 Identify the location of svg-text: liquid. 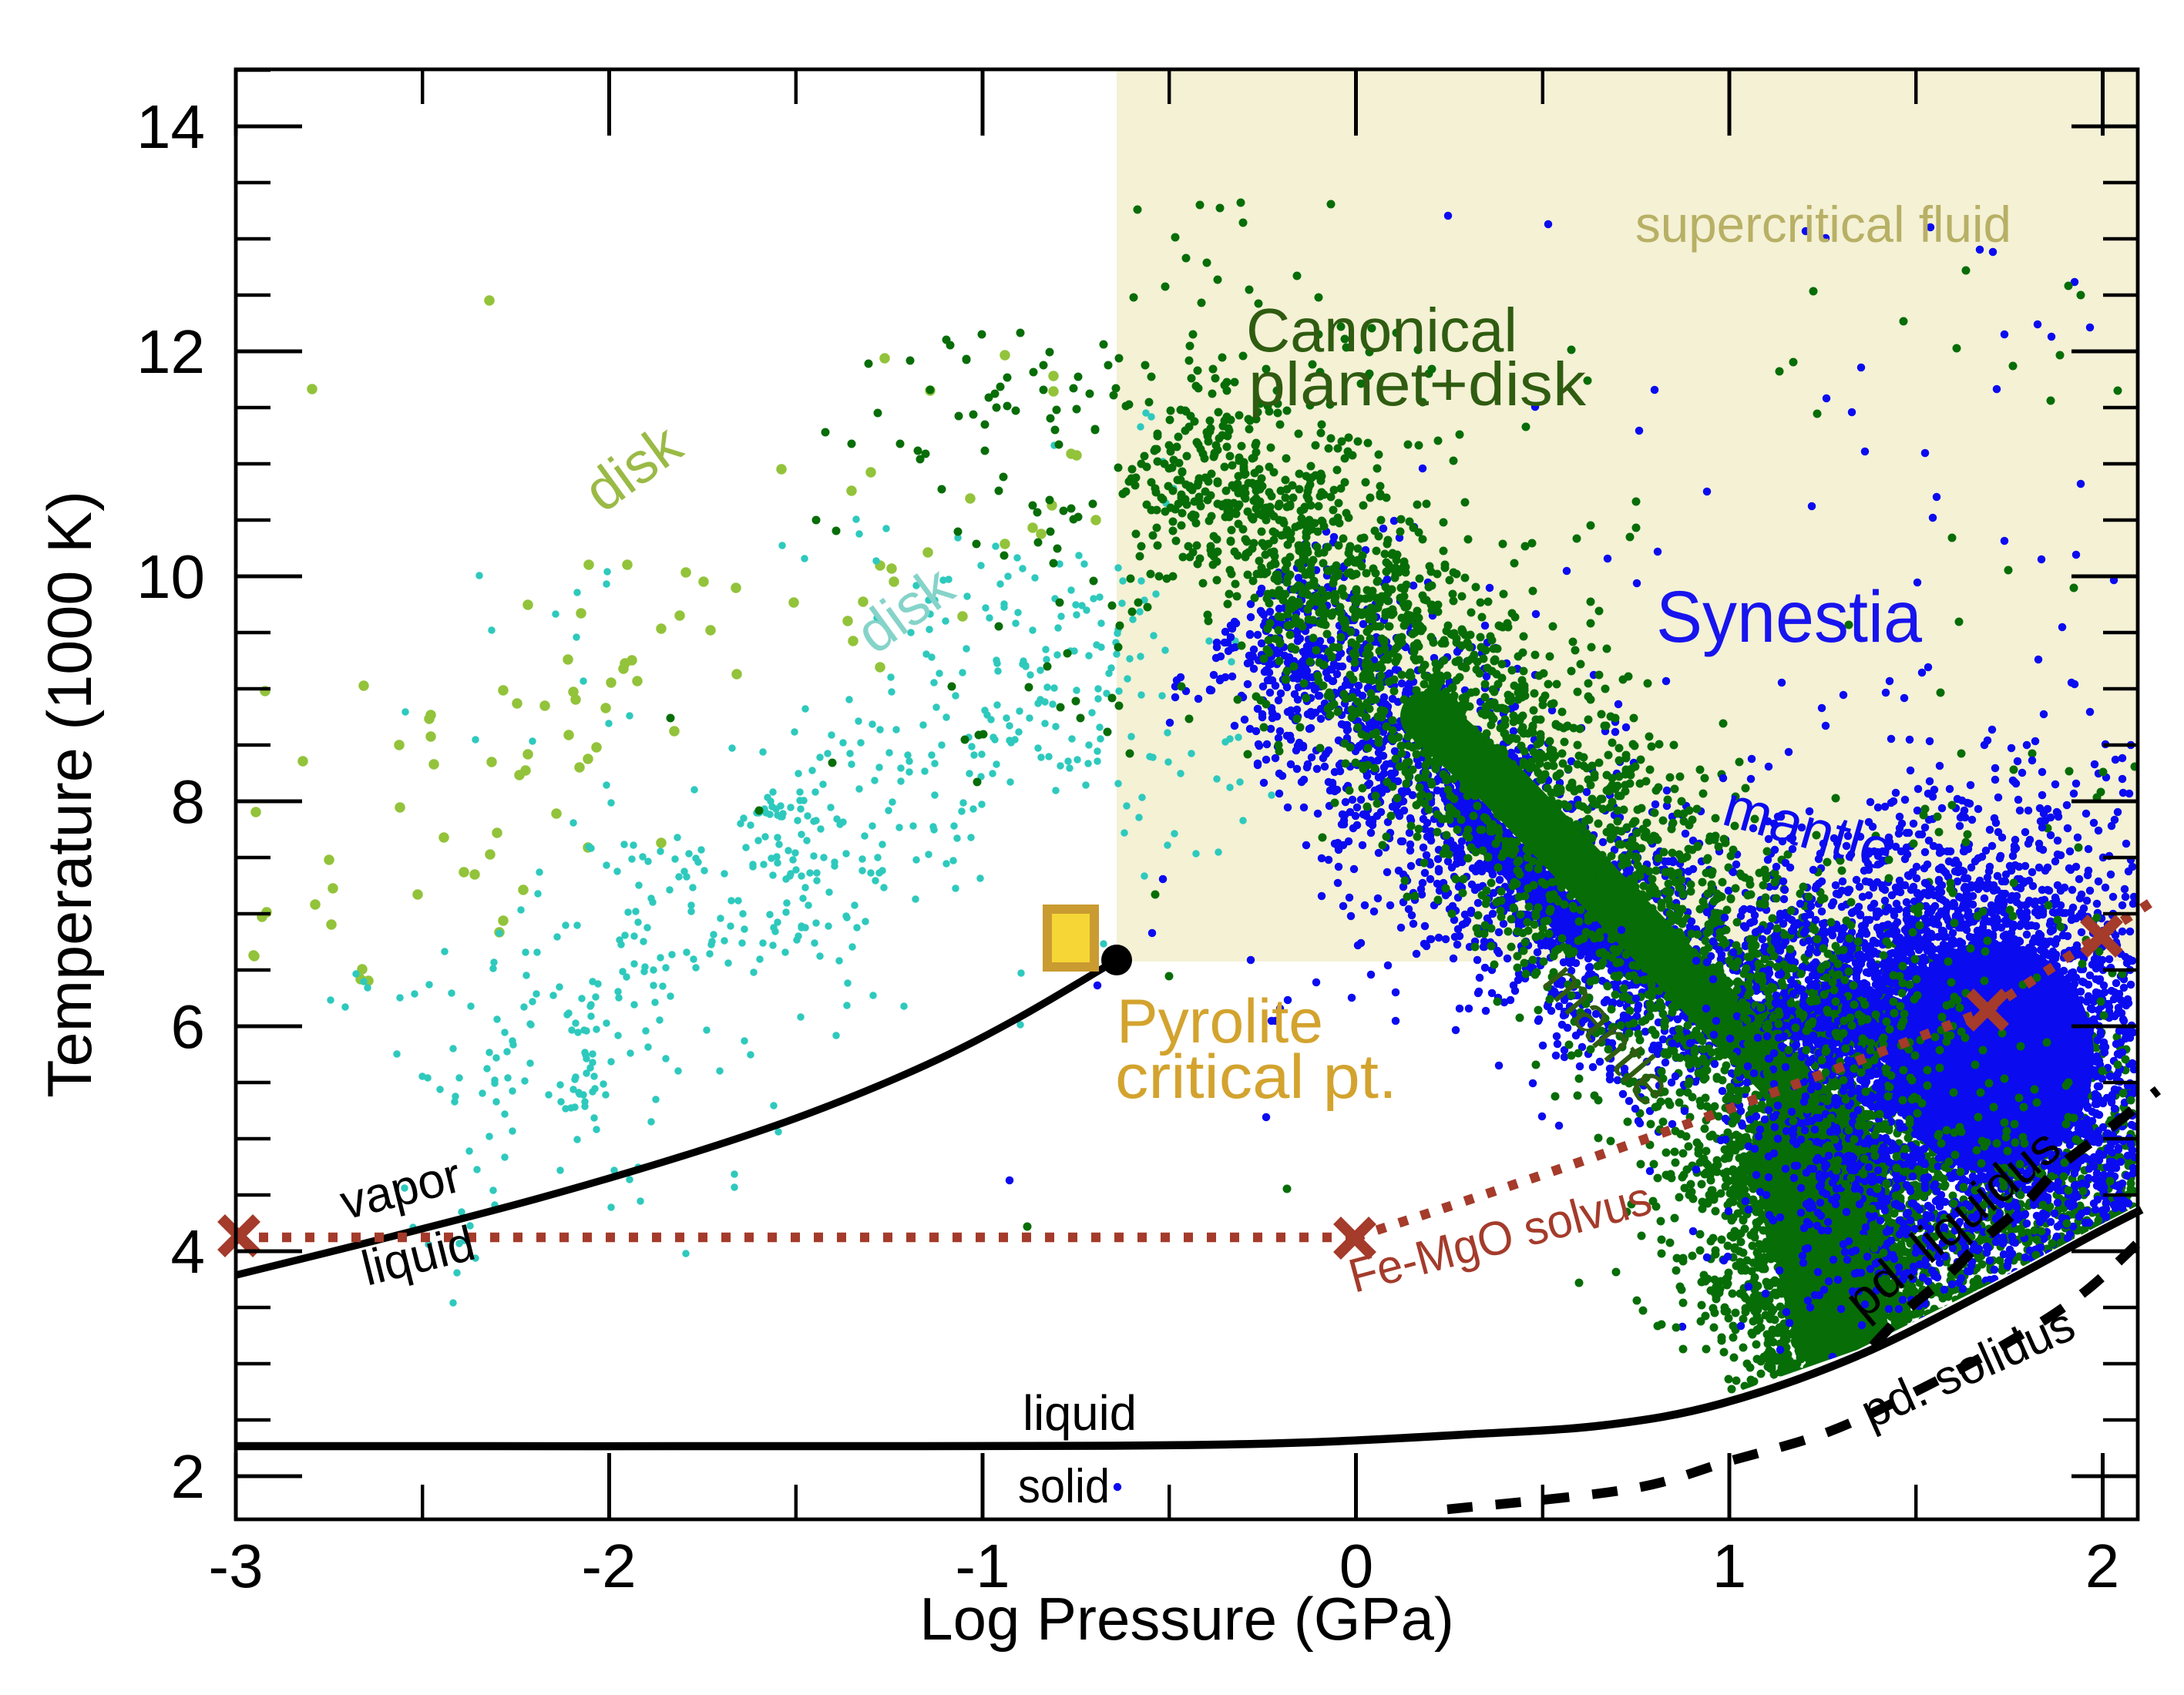
(1080, 1413).